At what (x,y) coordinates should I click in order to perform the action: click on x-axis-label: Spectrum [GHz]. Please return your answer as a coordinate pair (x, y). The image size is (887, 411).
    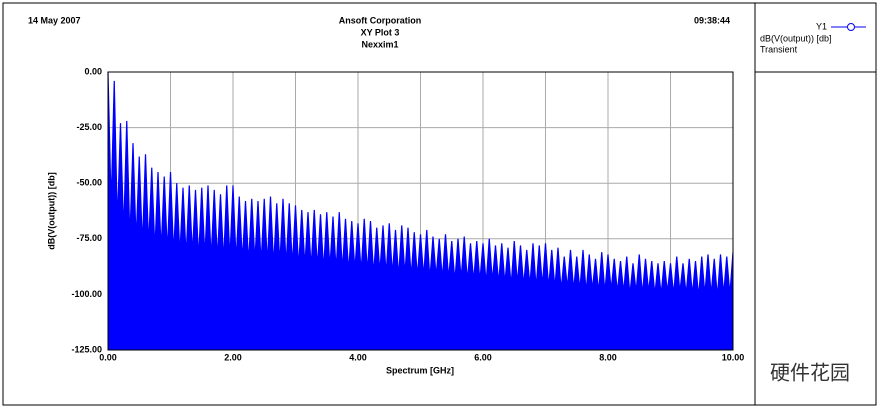
    Looking at the image, I should click on (420, 370).